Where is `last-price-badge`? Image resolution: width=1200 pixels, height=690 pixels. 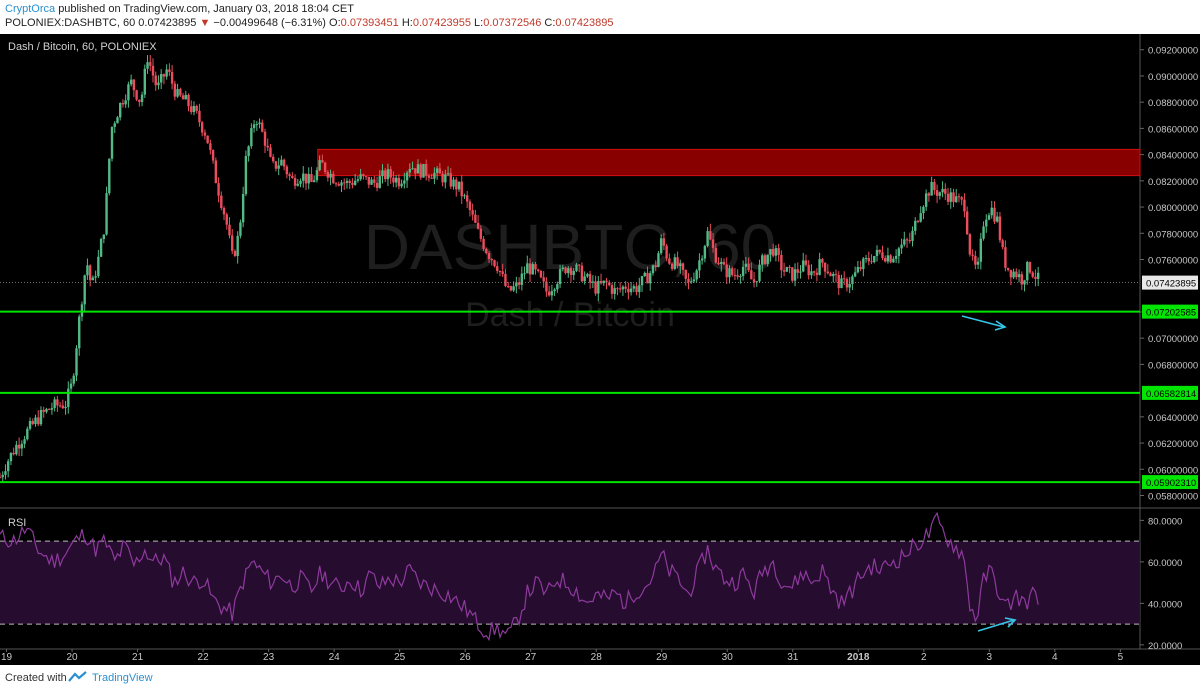
last-price-badge is located at coordinates (1170, 282).